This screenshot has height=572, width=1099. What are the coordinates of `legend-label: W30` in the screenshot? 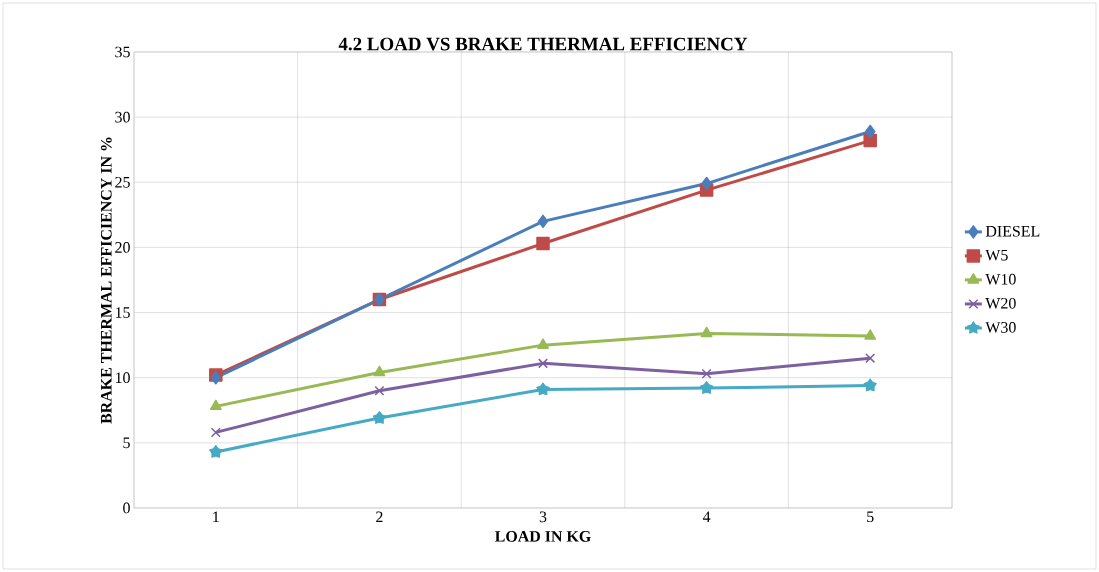 It's located at (1000, 327).